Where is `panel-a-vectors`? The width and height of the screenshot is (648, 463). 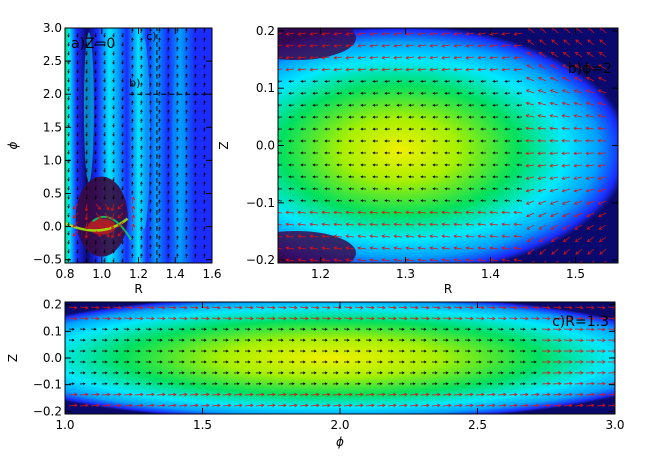
panel-a-vectors is located at coordinates (136, 145).